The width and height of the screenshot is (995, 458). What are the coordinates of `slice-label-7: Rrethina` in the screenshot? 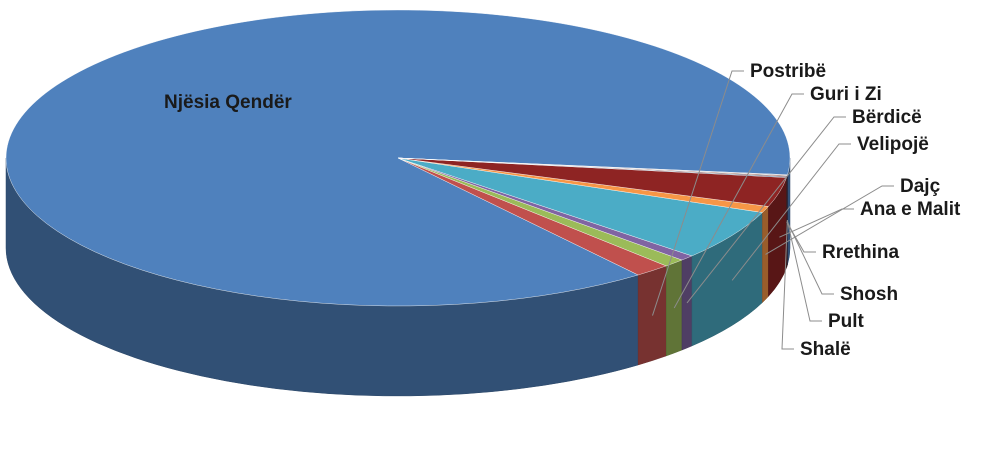 It's located at (861, 252).